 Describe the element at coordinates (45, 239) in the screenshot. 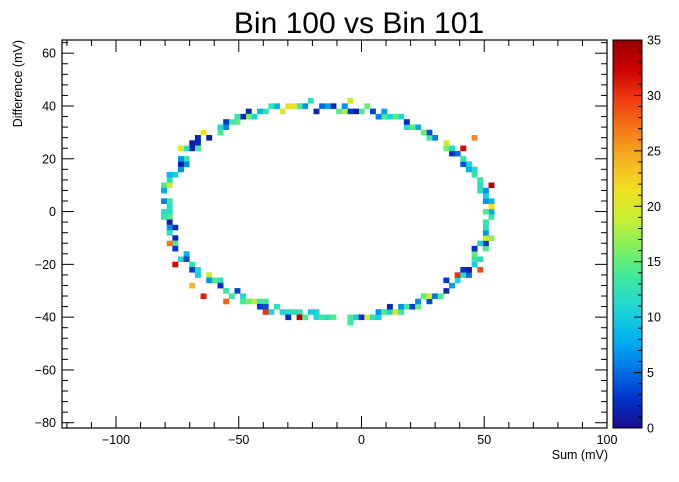

I see `y-tick-labels: −80 −60 −40 −20 0 20 40 60` at that location.